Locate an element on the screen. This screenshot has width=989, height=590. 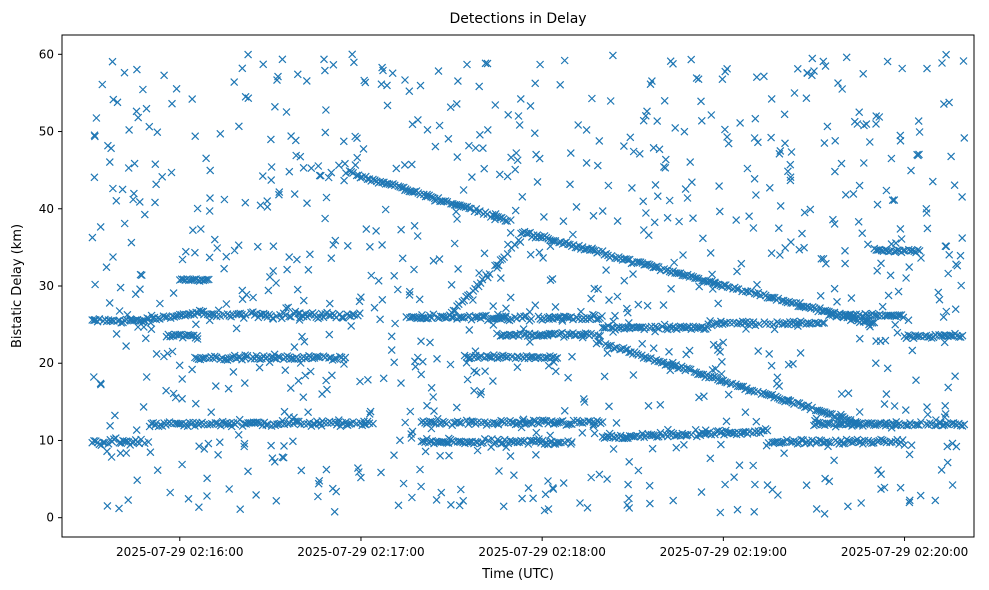
x-tick-label: 2025-07-29 02:16:00 is located at coordinates (179, 552).